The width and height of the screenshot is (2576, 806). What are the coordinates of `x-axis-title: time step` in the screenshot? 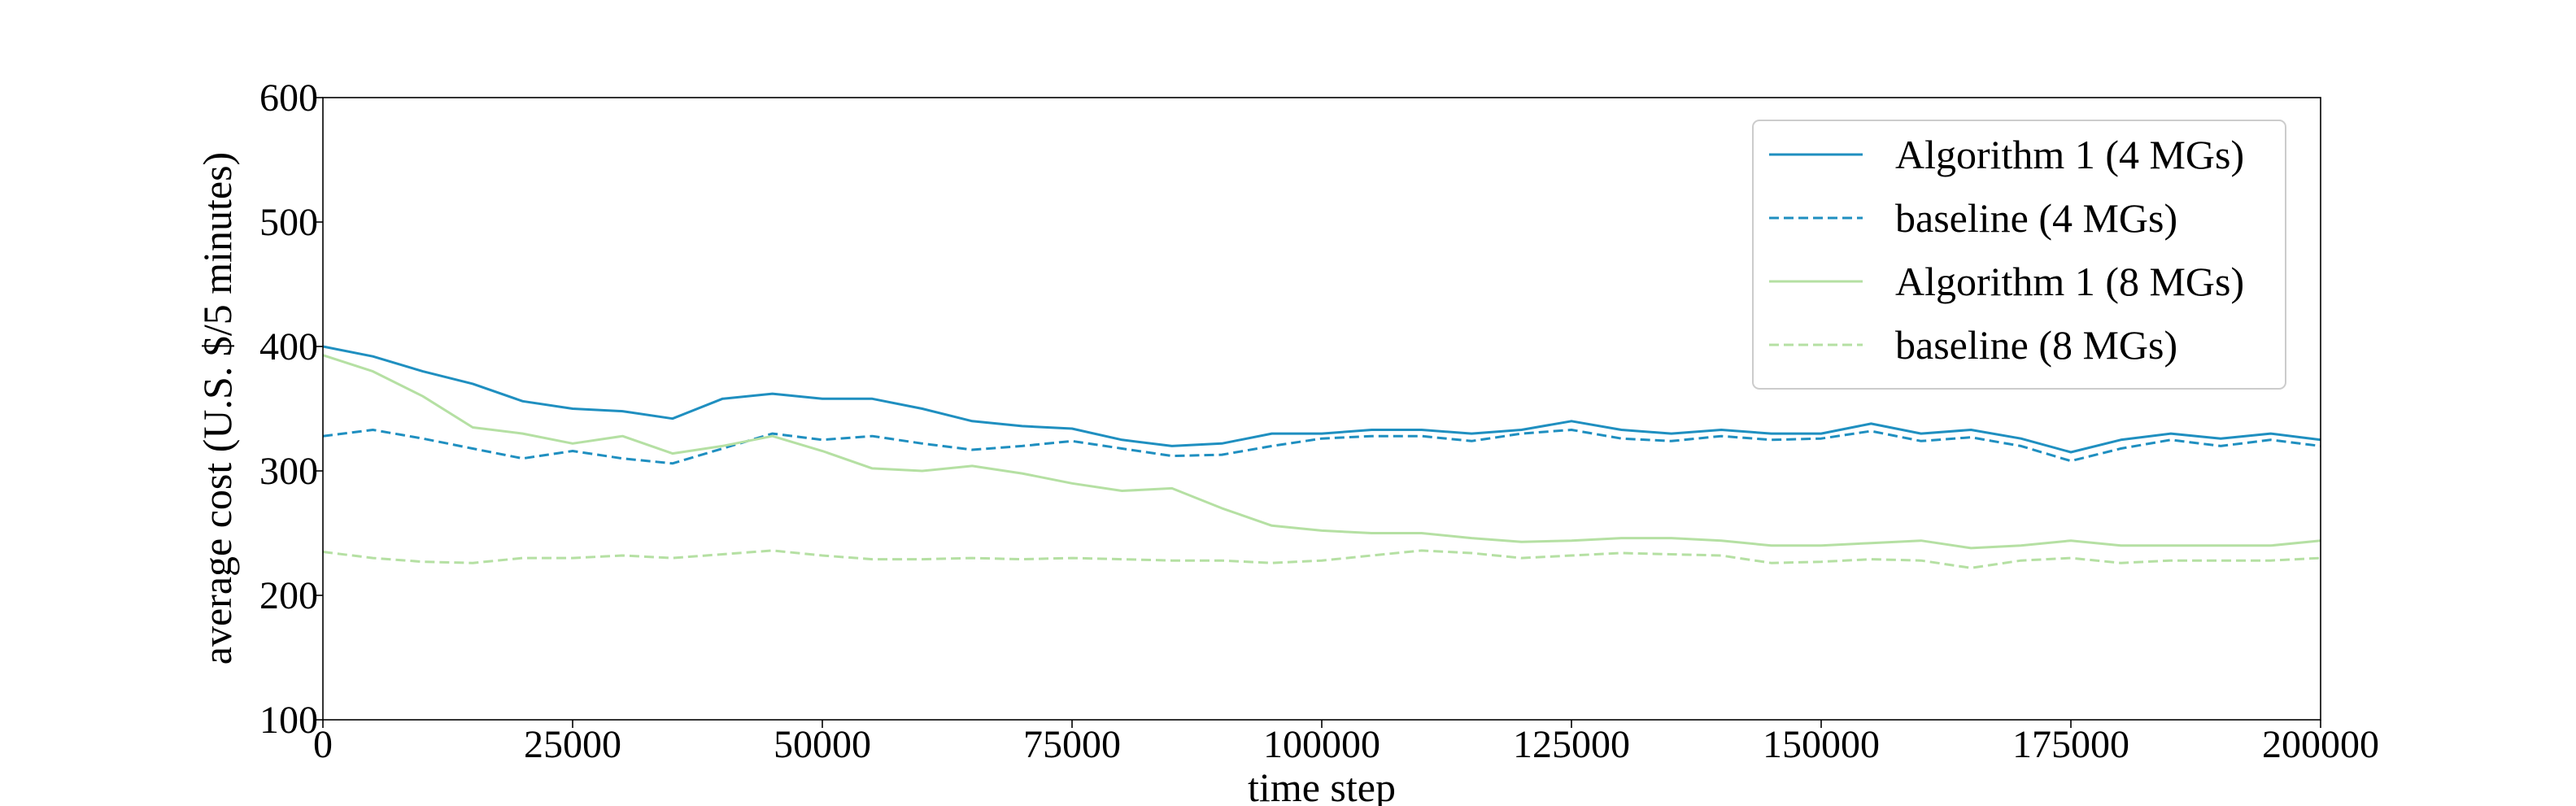 It's located at (1322, 786).